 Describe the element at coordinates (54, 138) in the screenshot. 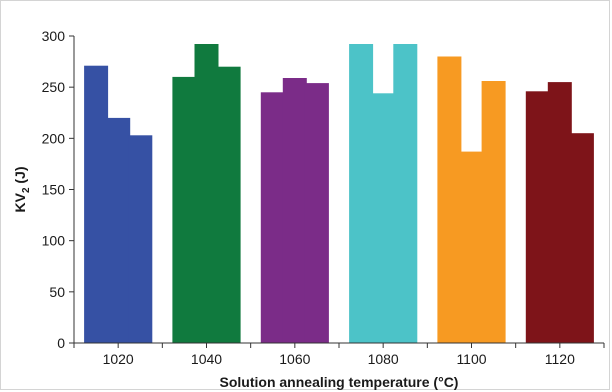

I see `y-tick-label: 200` at that location.